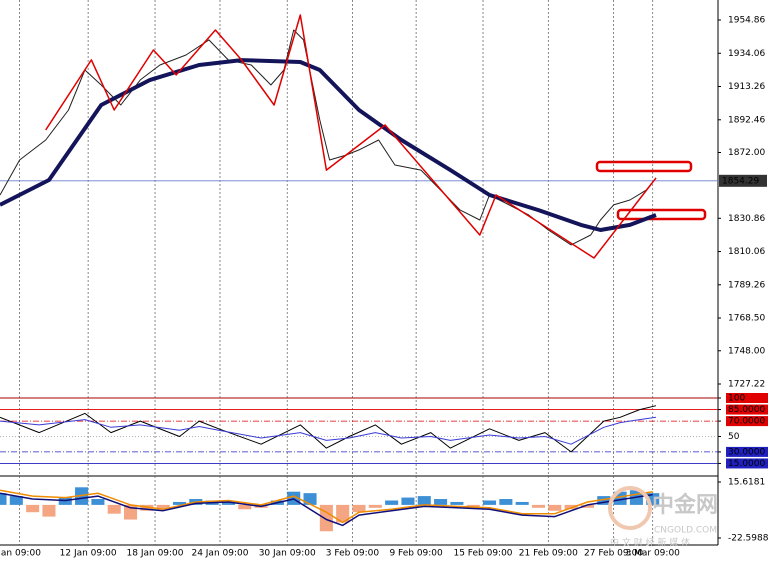 This screenshot has height=561, width=768. What do you see at coordinates (746, 120) in the screenshot?
I see `y-tick-label: 1892.46` at bounding box center [746, 120].